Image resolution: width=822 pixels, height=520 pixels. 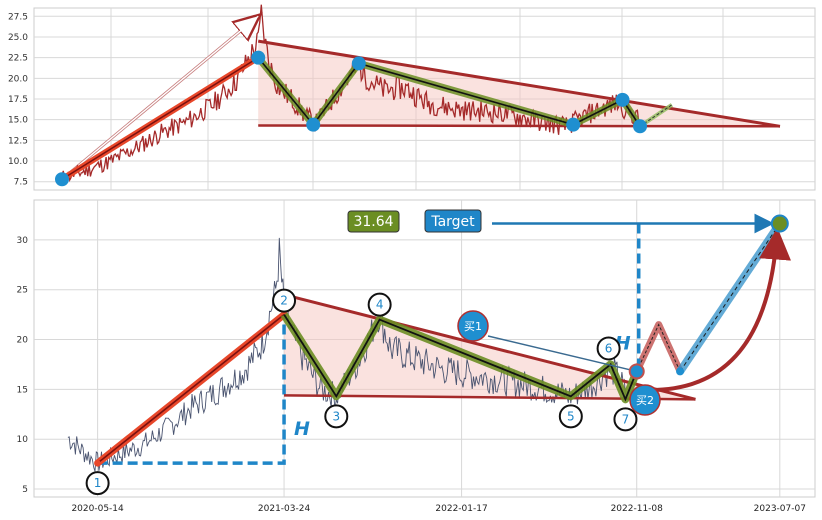 I want to click on bottom-ytick-label: 15, so click(x=22, y=390).